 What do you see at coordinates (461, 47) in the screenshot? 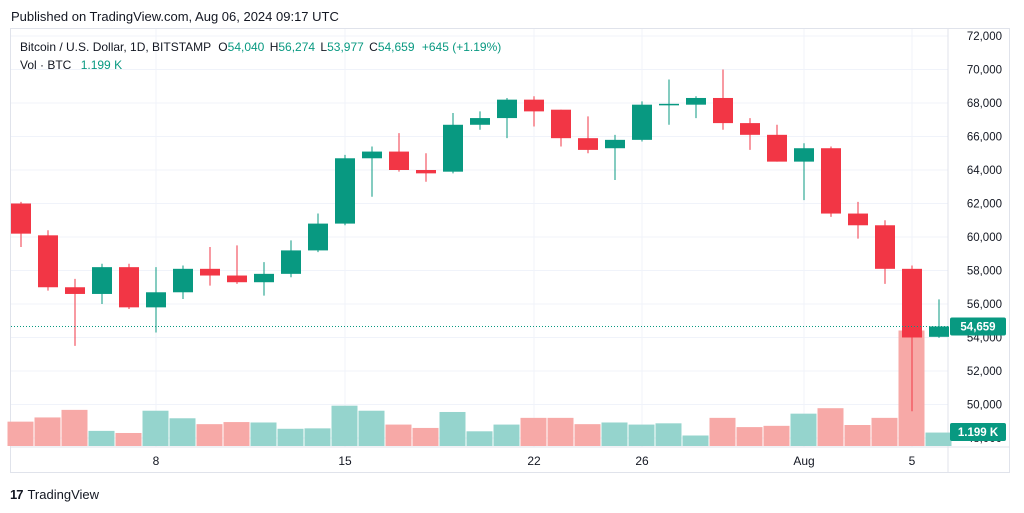
I see `change-value: +645 (+1.19%)` at bounding box center [461, 47].